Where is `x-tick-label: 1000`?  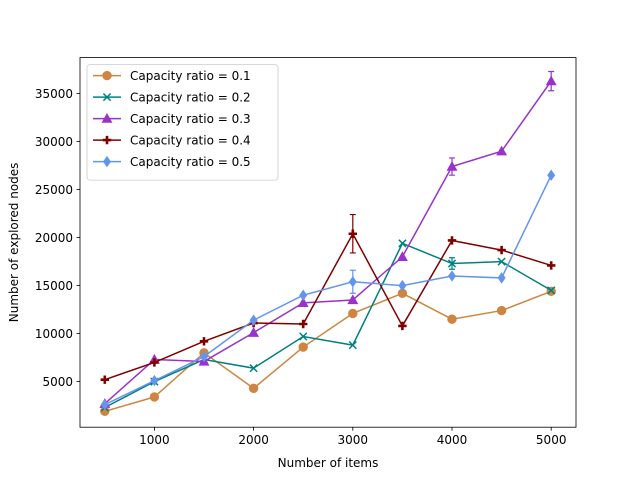 x-tick-label: 1000 is located at coordinates (154, 440).